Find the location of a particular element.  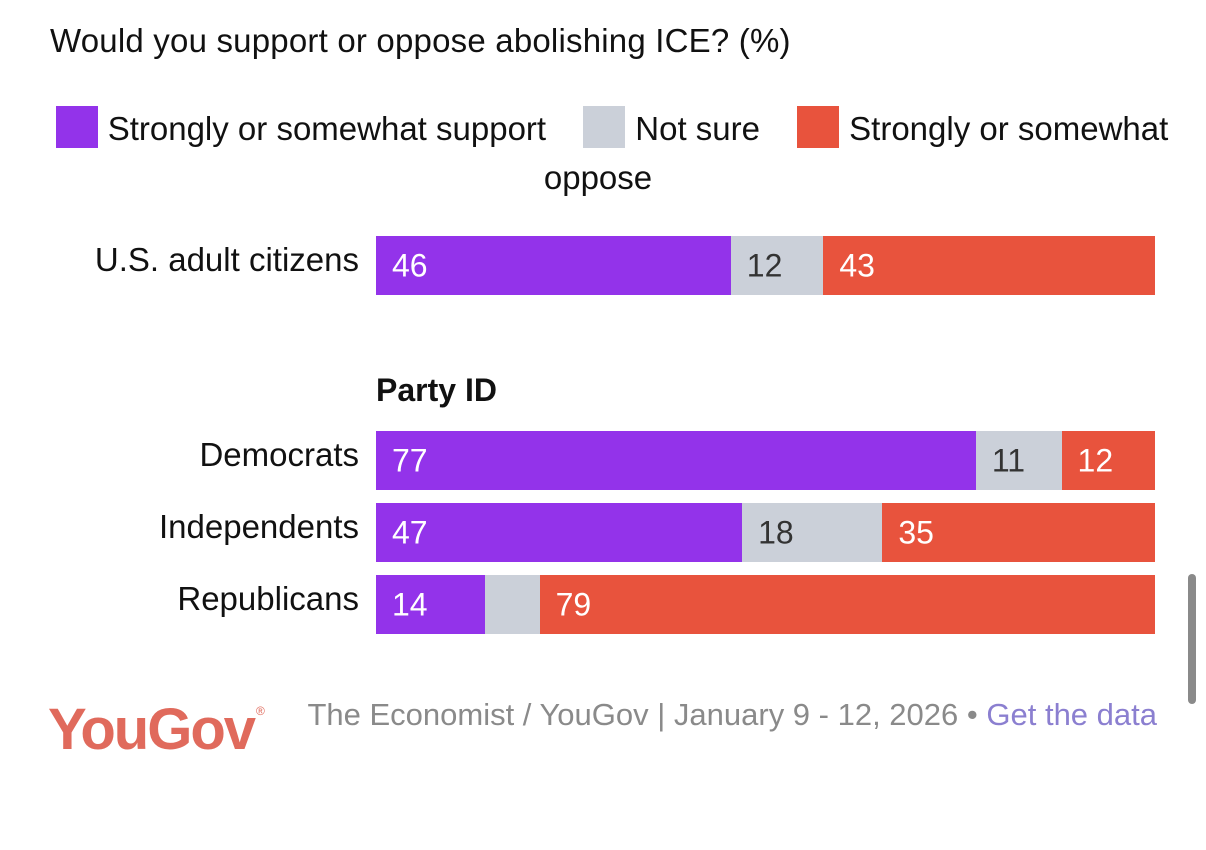

yougov-logo: YouGov ® is located at coordinates (156, 729).